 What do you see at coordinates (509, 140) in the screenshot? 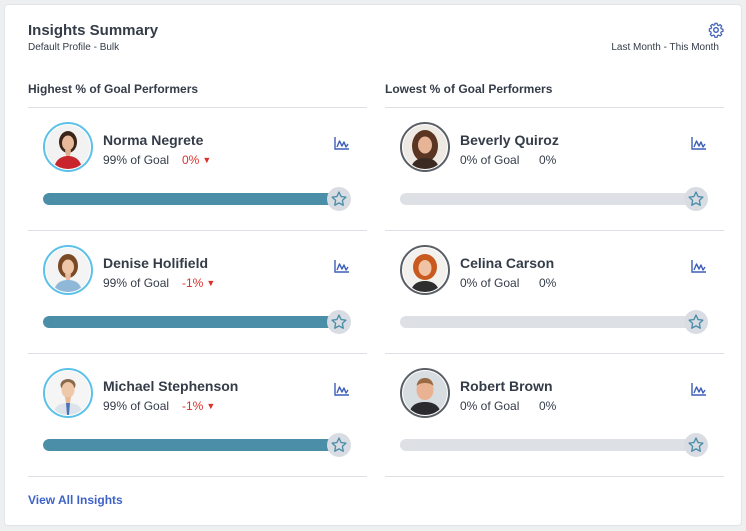
I see `performer-name: Beverly Quiroz` at bounding box center [509, 140].